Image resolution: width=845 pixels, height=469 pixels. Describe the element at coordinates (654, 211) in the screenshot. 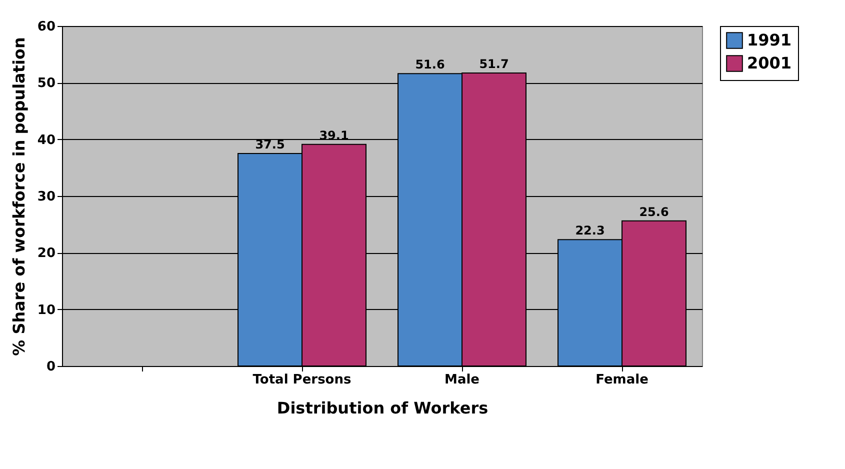

I see `data-label: 25.6` at that location.